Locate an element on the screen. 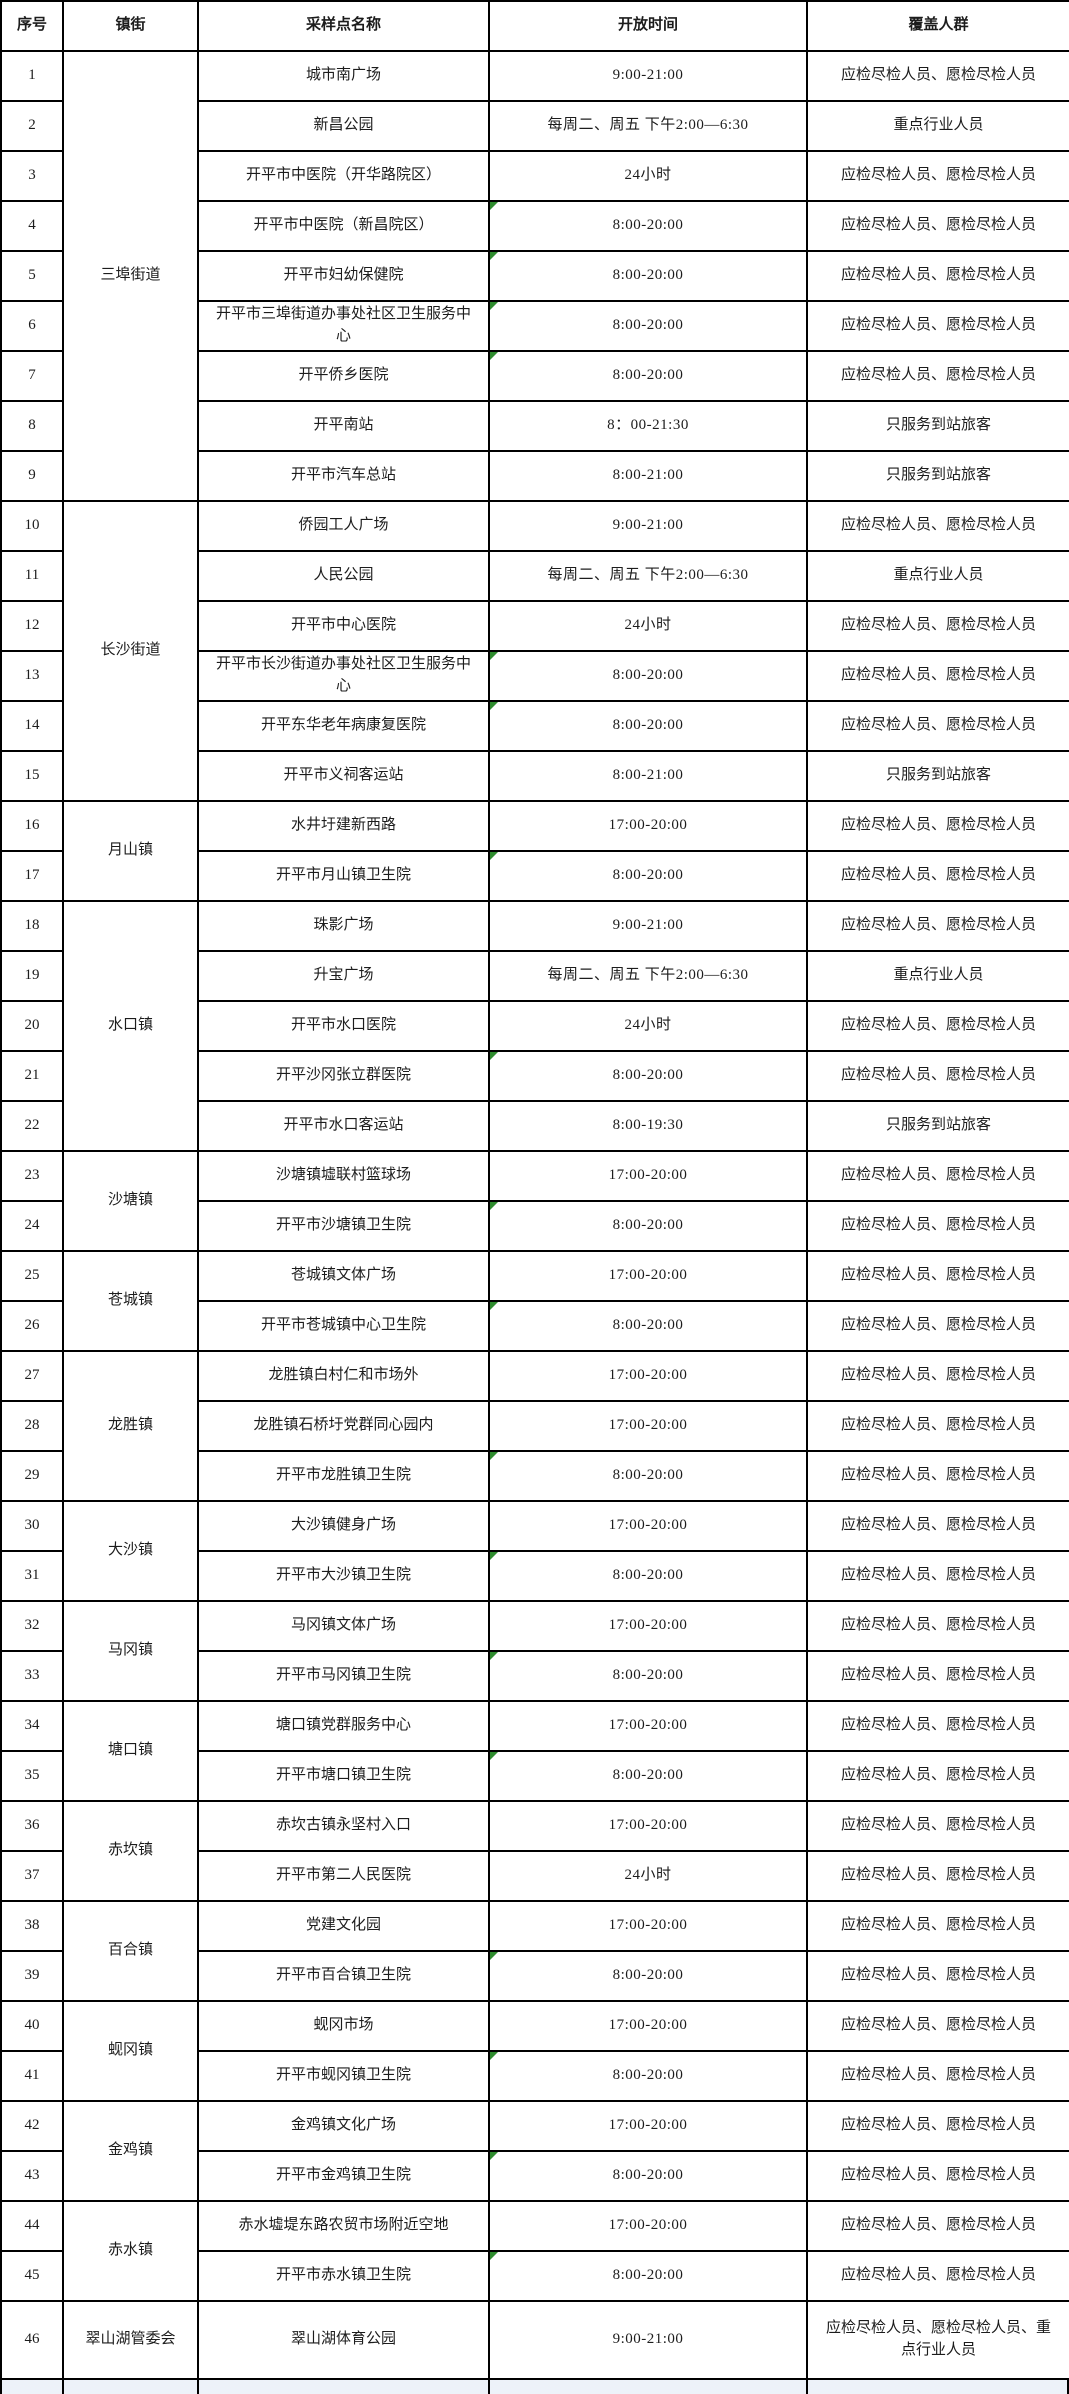  town-cell: 翠山湖管委会 is located at coordinates (130, 2340).